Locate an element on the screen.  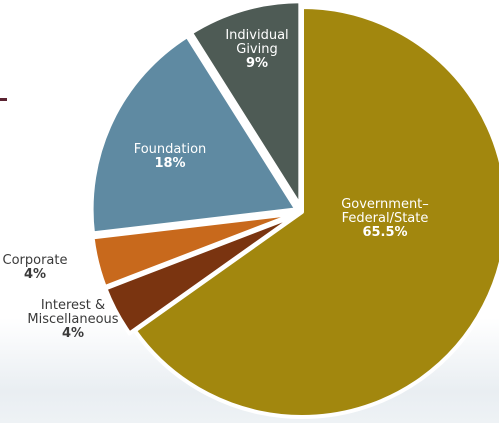
slice-label: Foundation 18% is located at coordinates (170, 156).